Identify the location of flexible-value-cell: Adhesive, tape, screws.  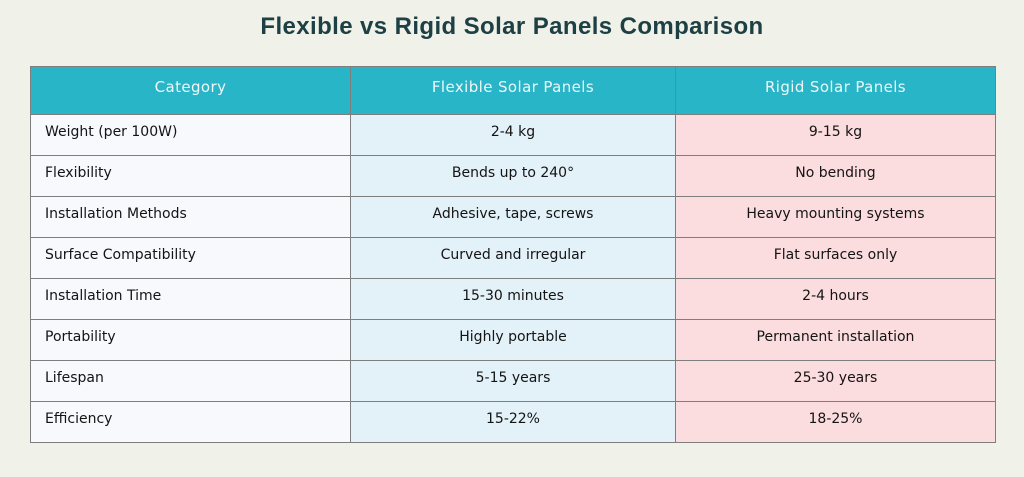
(513, 217).